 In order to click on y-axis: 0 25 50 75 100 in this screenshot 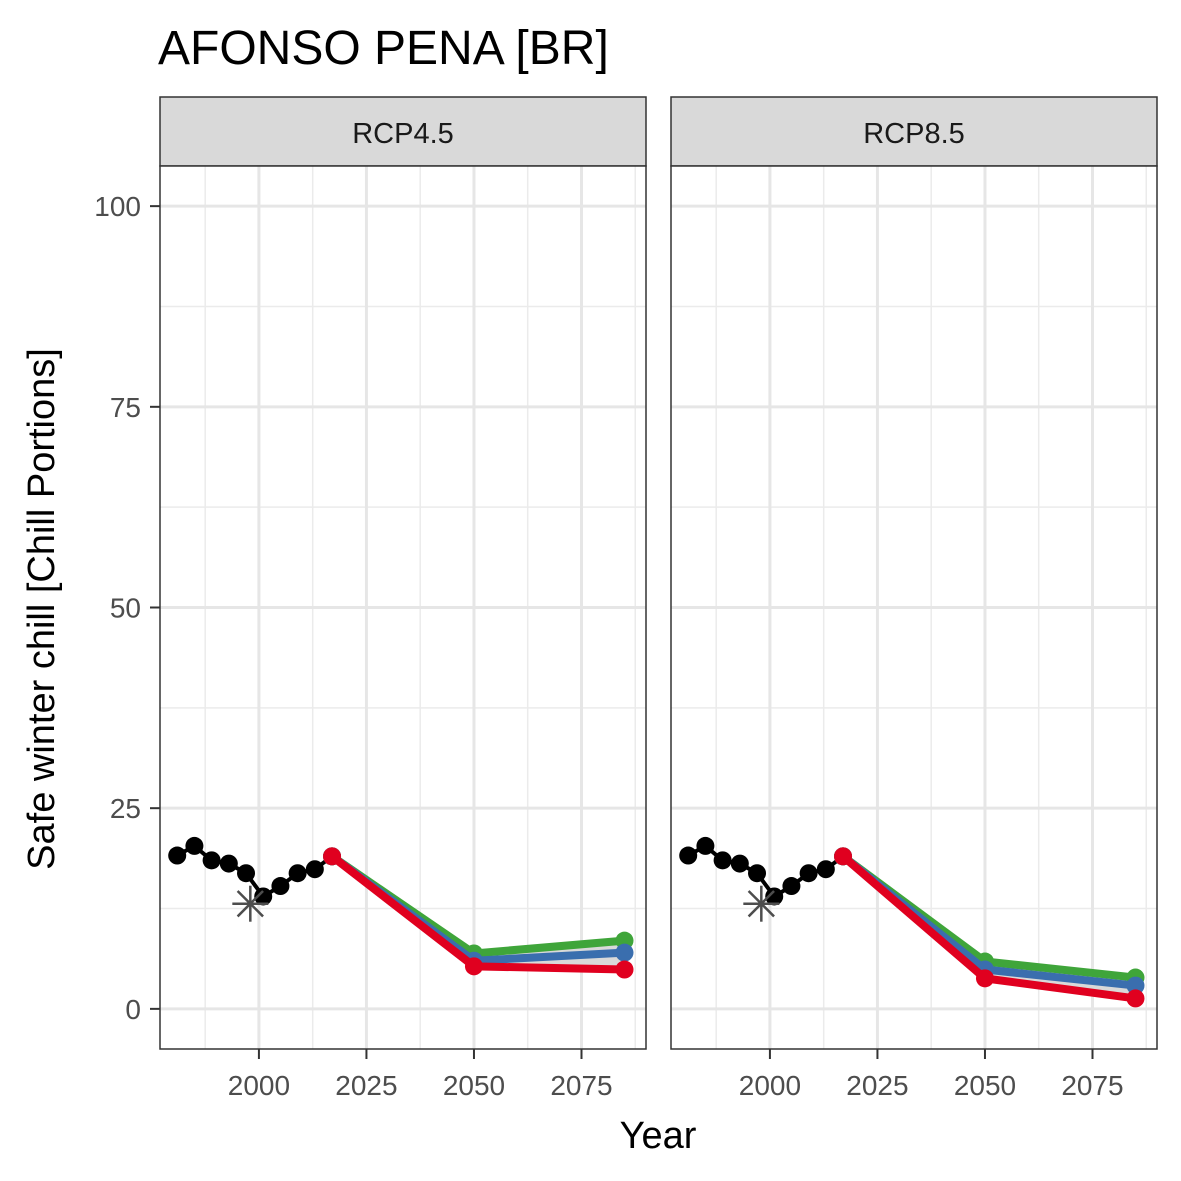, I will do `click(127, 608)`.